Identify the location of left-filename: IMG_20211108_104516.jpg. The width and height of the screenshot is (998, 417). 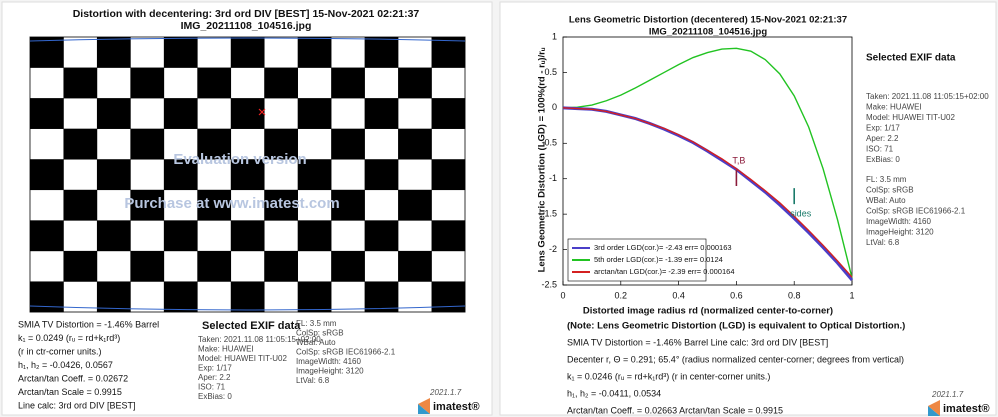
(246, 26).